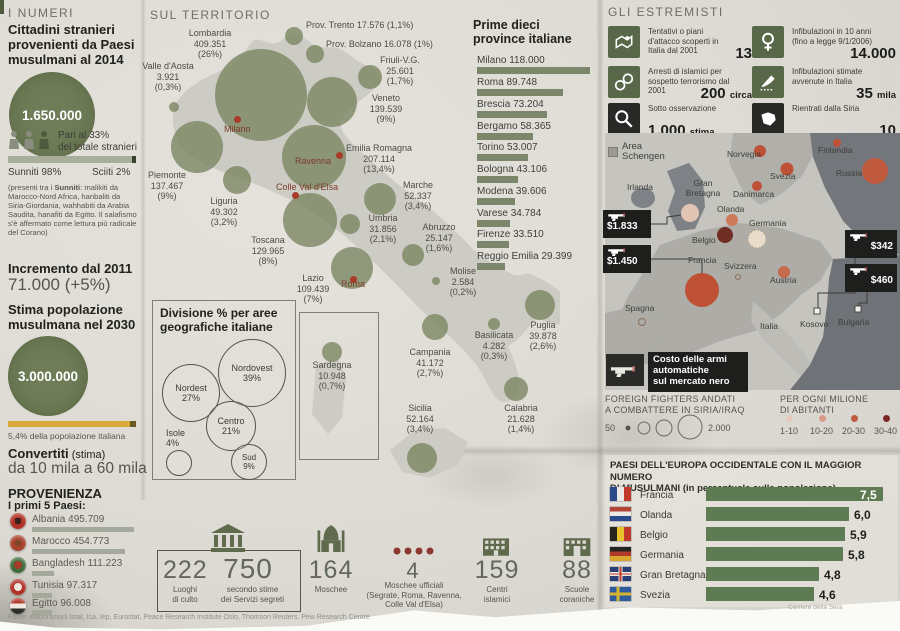  Describe the element at coordinates (332, 352) in the screenshot. I see `bubble-sardegna` at that location.